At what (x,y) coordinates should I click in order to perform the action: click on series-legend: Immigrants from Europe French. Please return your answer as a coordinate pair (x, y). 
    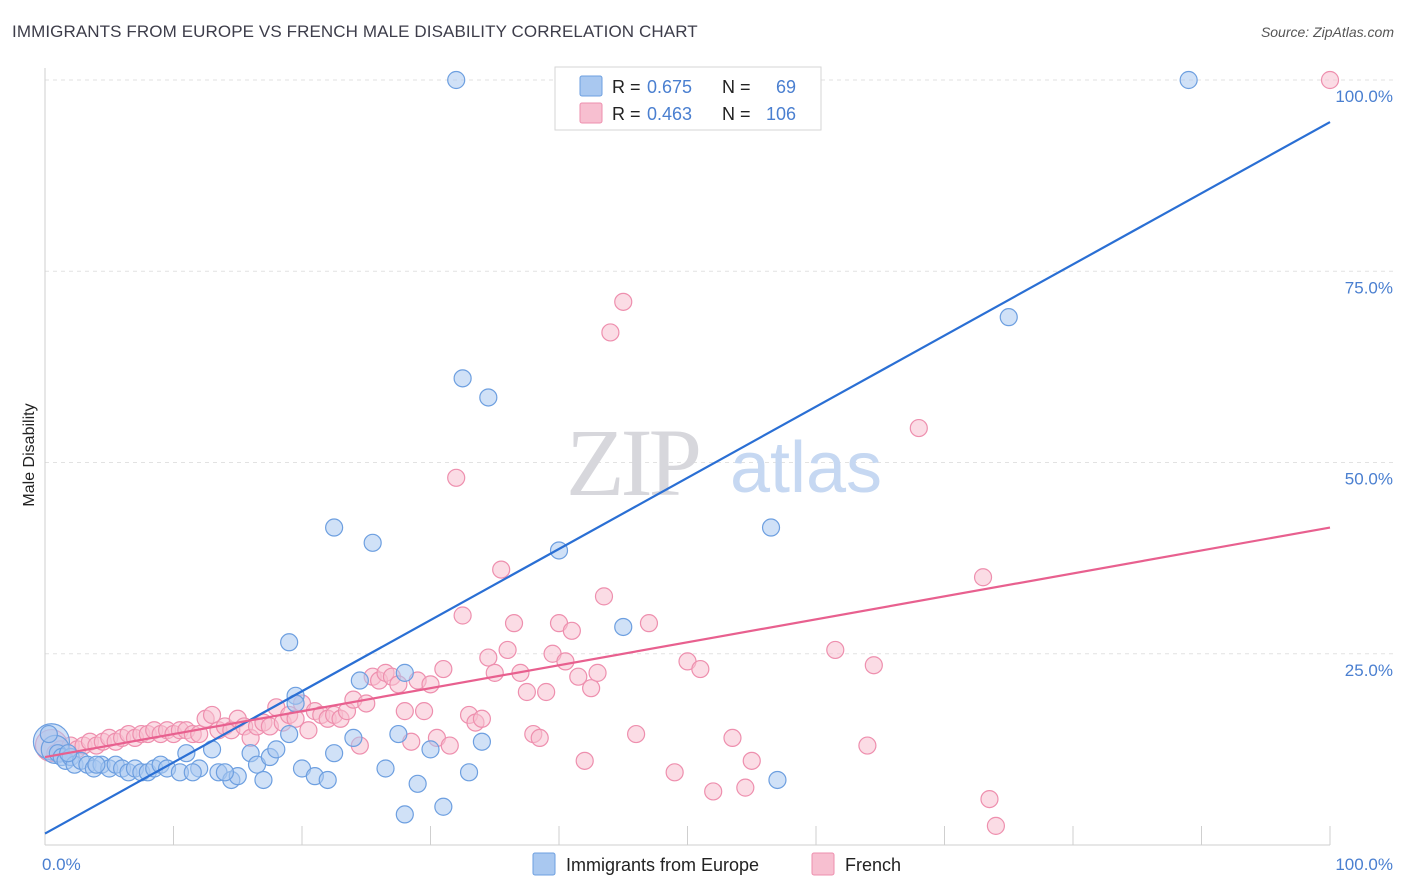
    Looking at the image, I should click on (716, 864).